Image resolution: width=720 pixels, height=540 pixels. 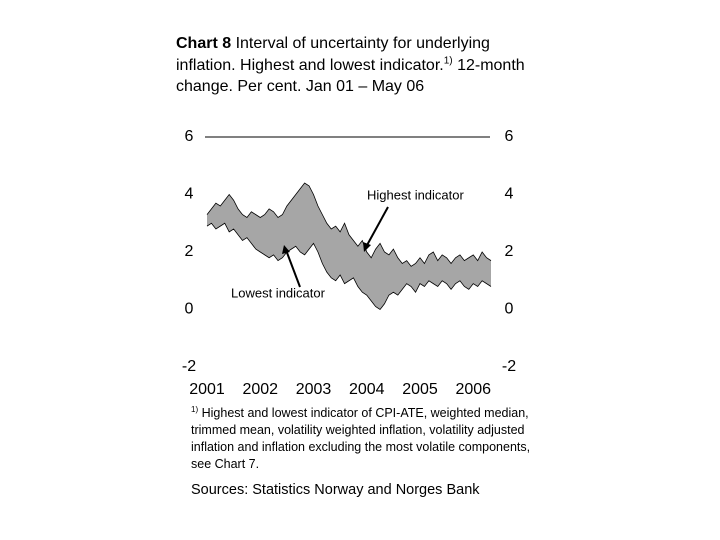 What do you see at coordinates (204, 43) in the screenshot?
I see `chart-number: Chart 8` at bounding box center [204, 43].